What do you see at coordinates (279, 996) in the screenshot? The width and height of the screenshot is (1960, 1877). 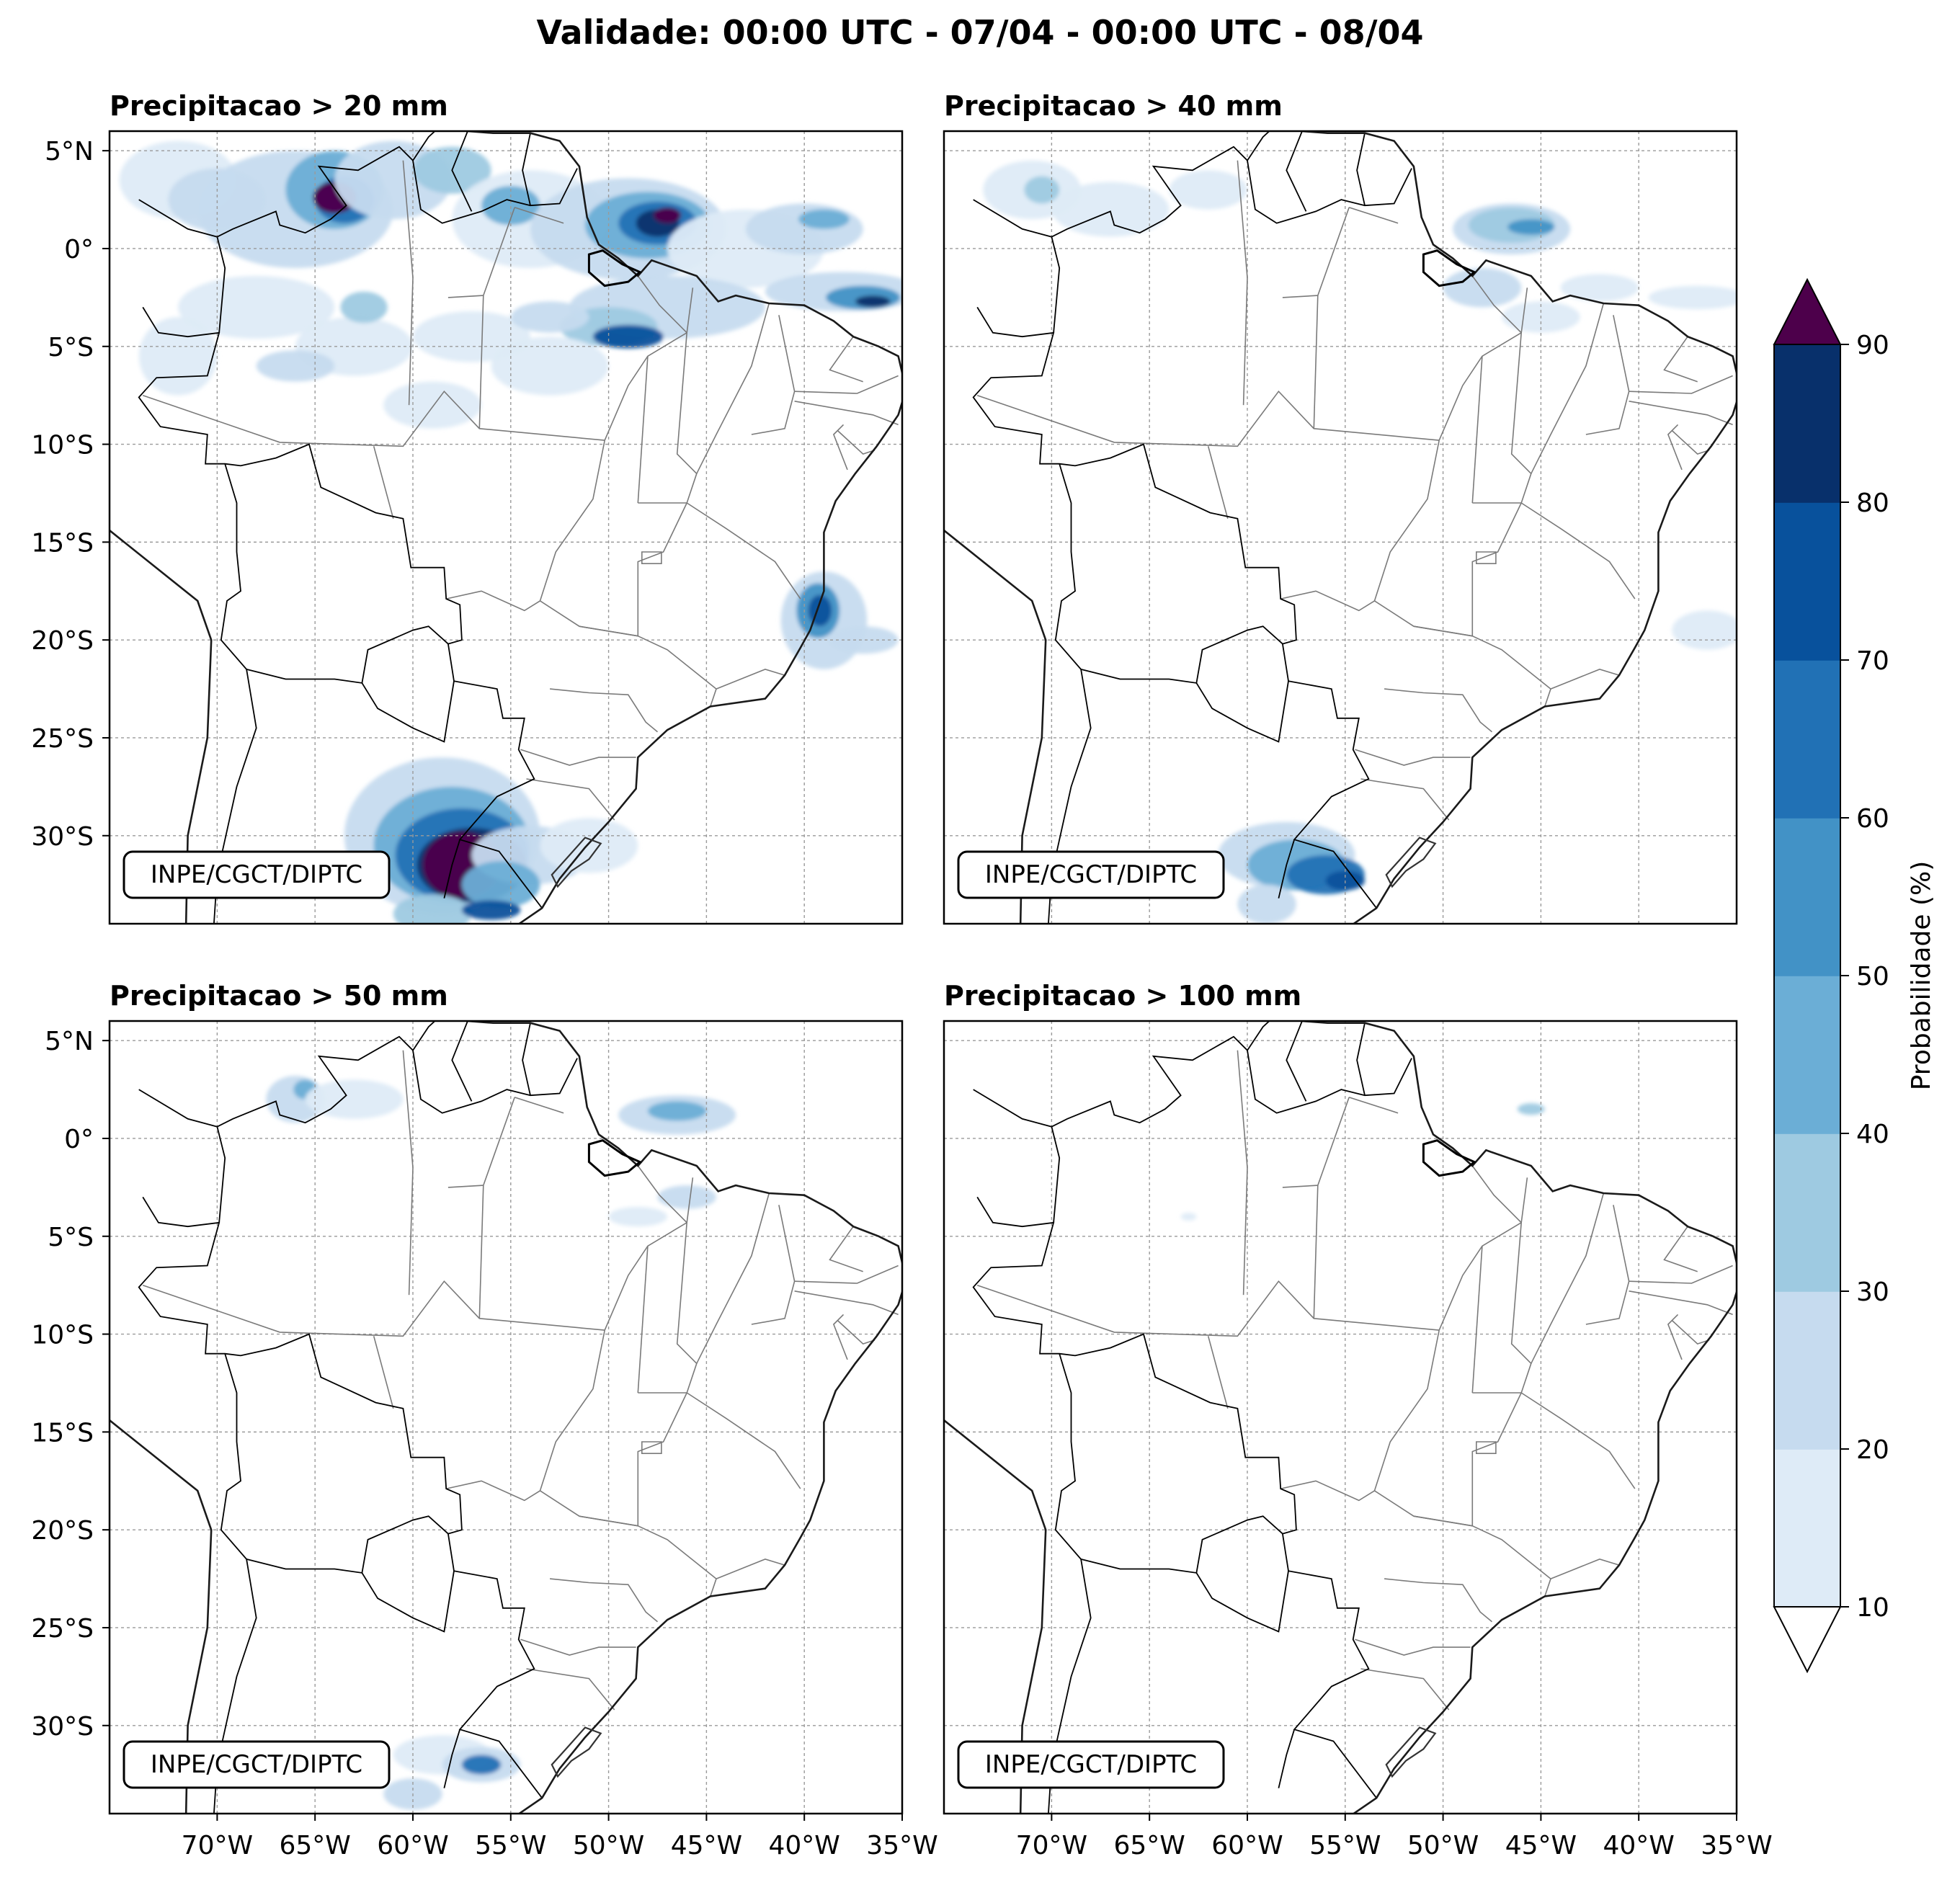 I see `panel-title-3: Precipitacao > 50 mm` at bounding box center [279, 996].